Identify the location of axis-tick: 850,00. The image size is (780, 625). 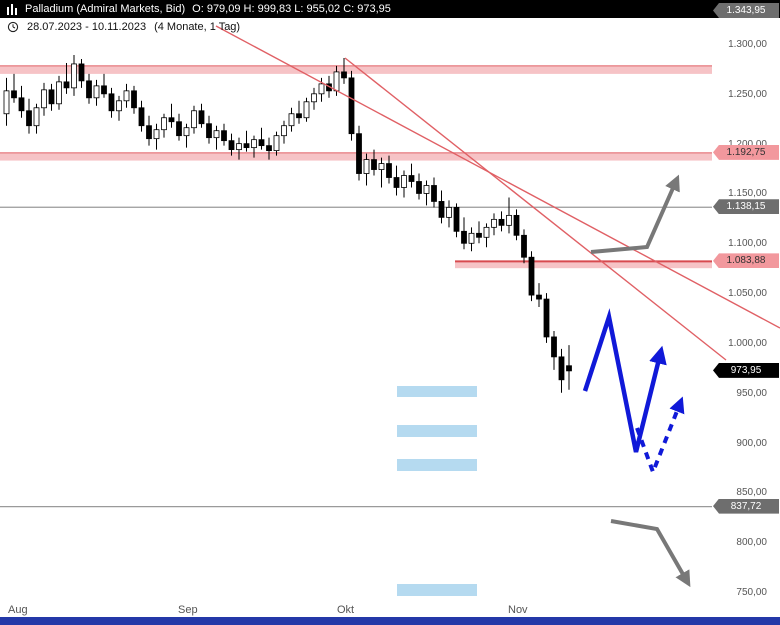
(751, 493).